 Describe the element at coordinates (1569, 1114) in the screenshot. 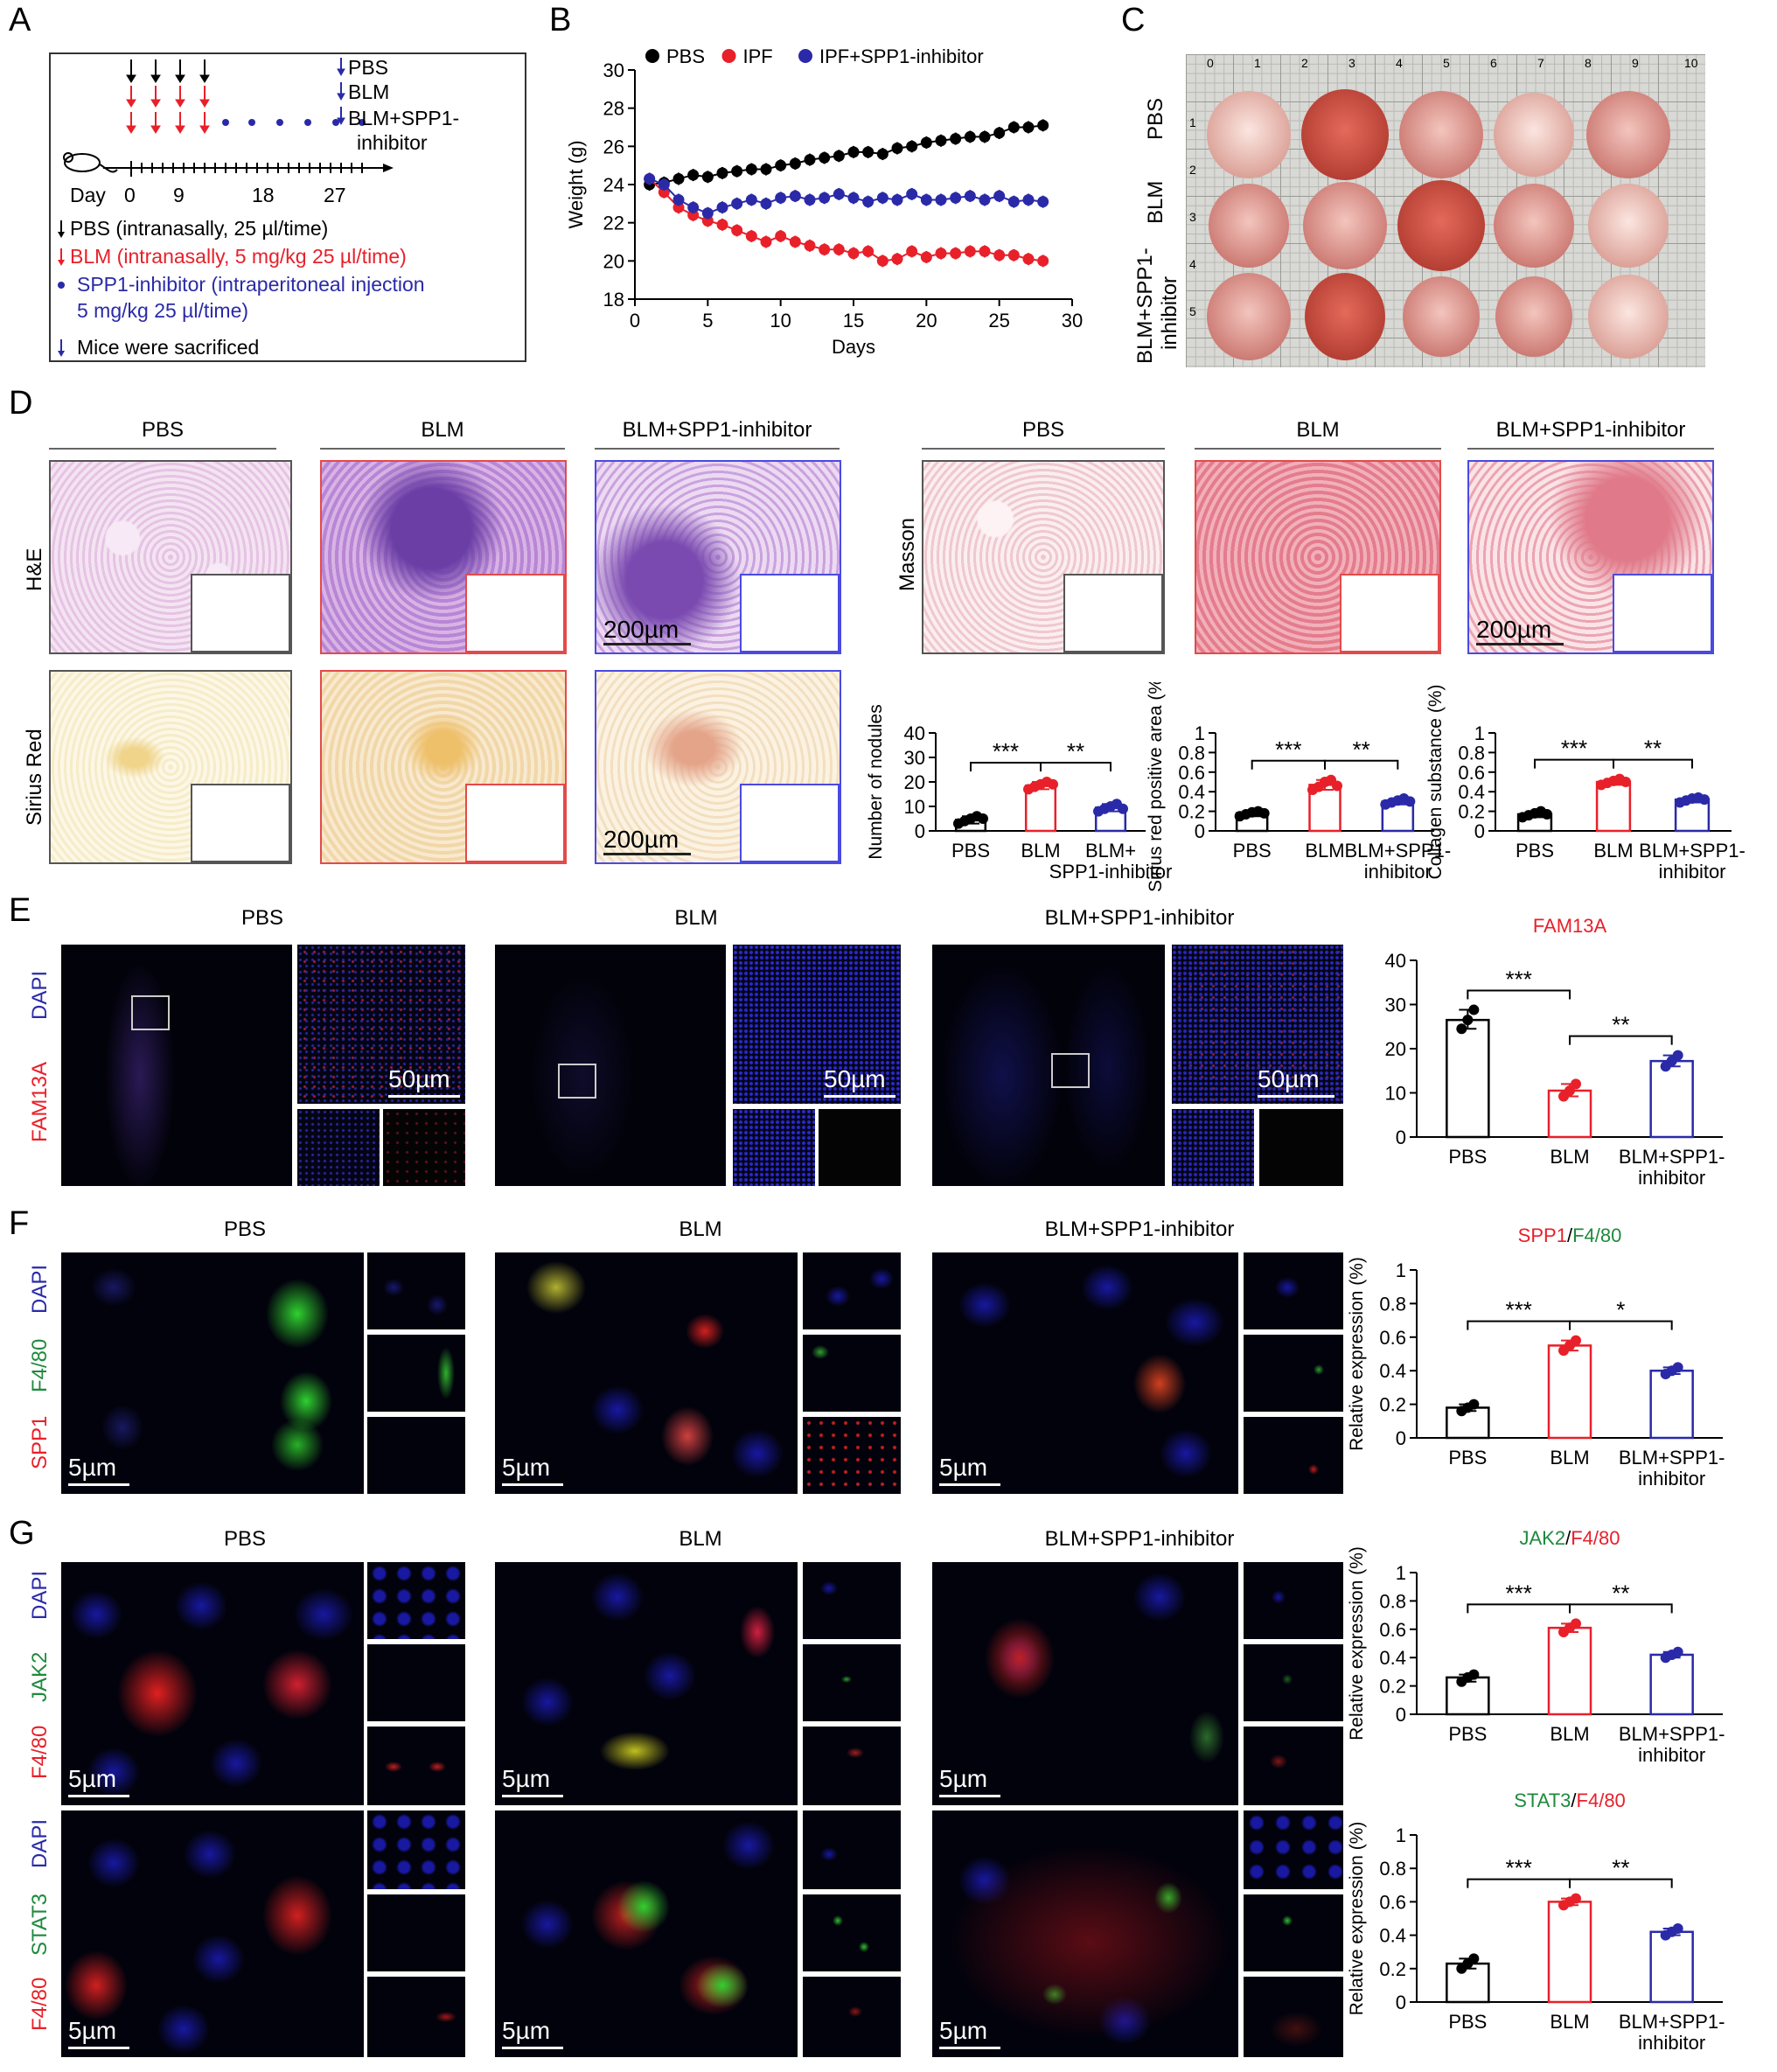

I see `bar` at that location.